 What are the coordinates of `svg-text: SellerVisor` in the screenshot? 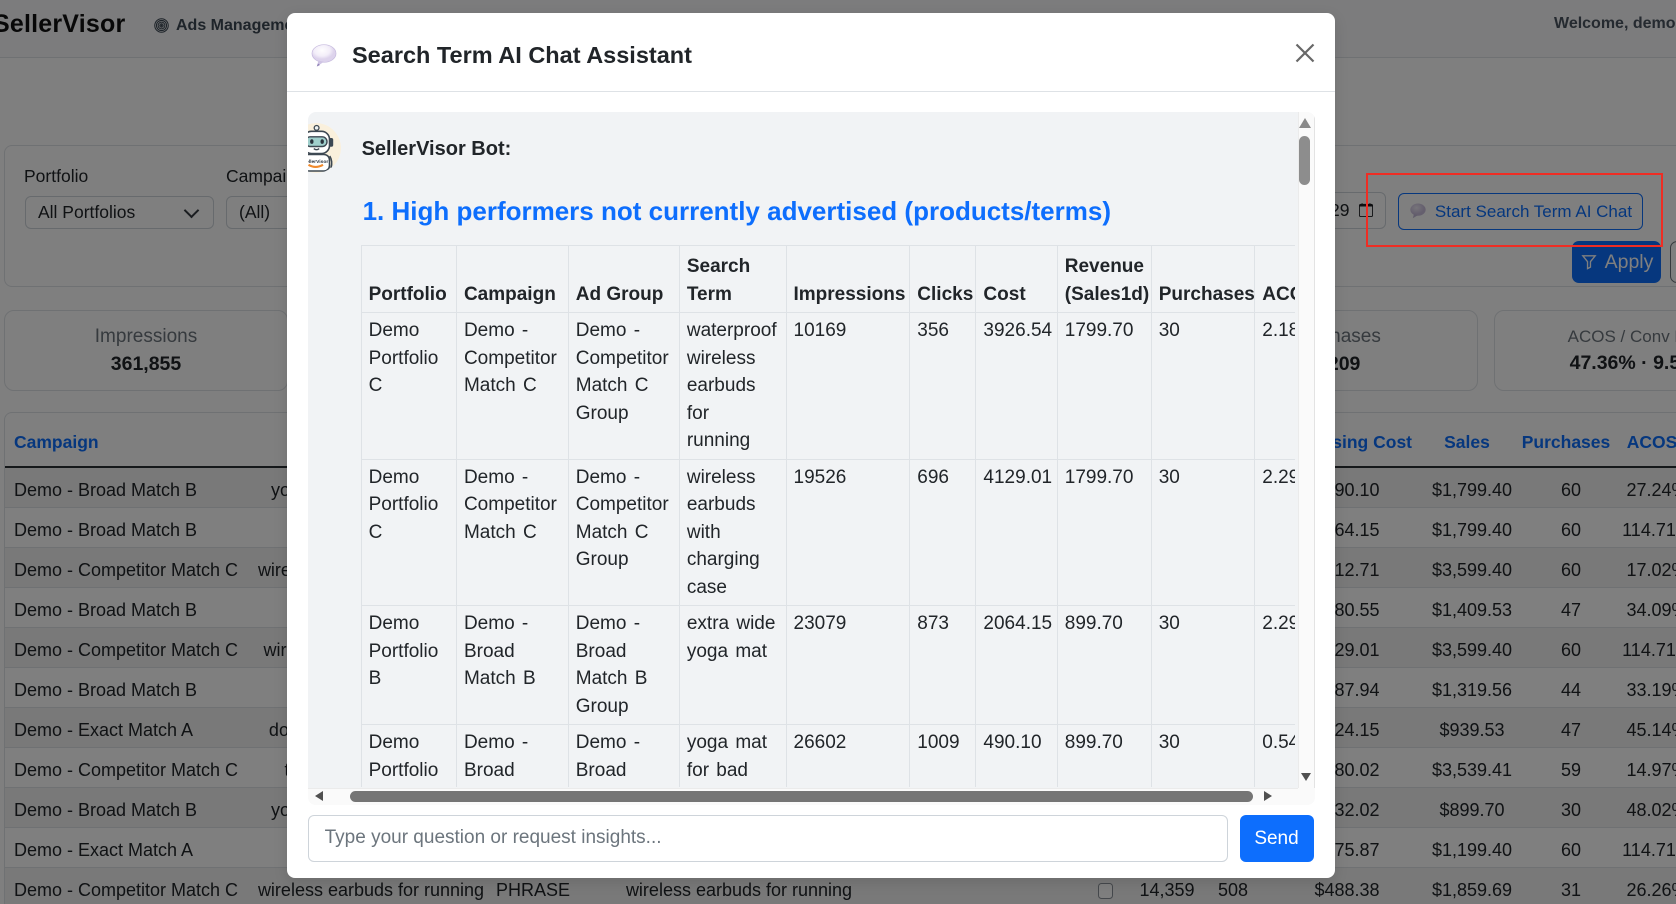 It's located at (318, 162).